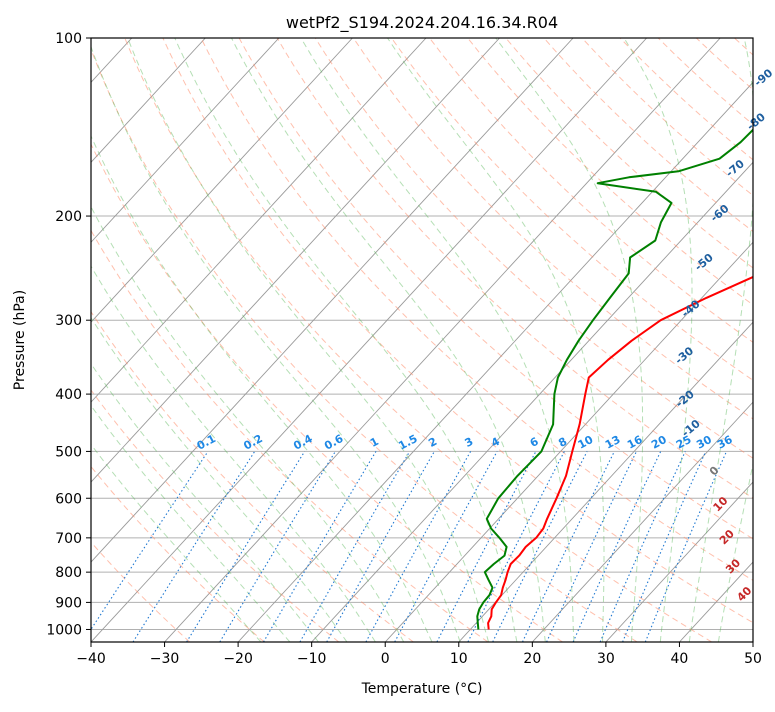  Describe the element at coordinates (68, 39) in the screenshot. I see `y-tick-label: 100` at that location.